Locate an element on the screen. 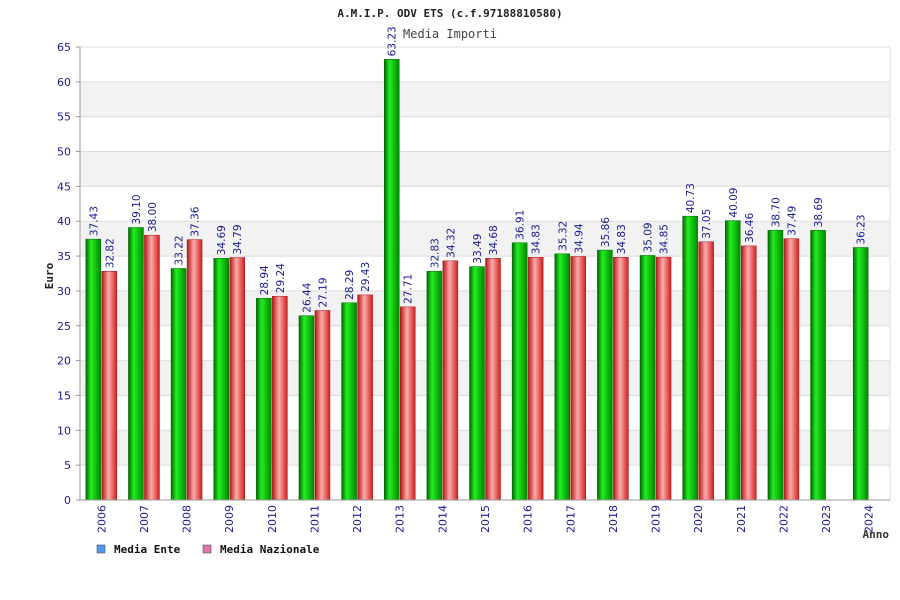  chart-title: A.M.I.P. ODV ETS (c.f.97188810580) is located at coordinates (449, 13).